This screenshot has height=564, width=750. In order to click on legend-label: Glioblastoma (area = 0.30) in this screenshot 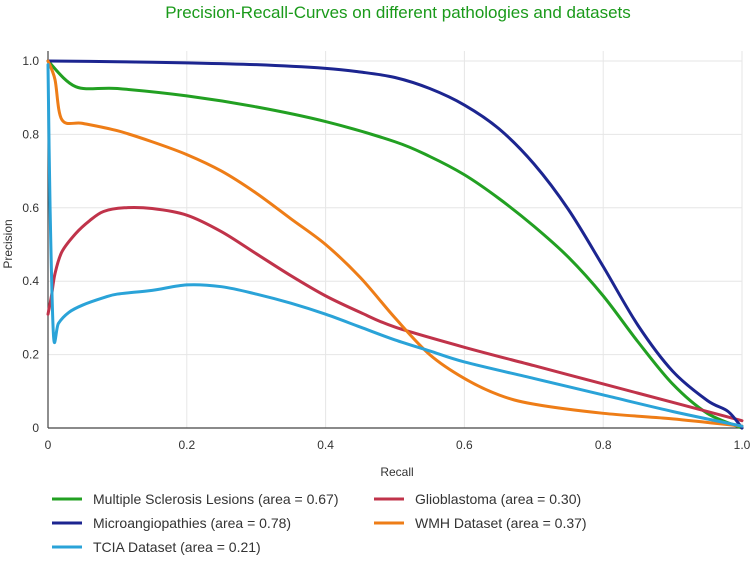, I will do `click(498, 499)`.